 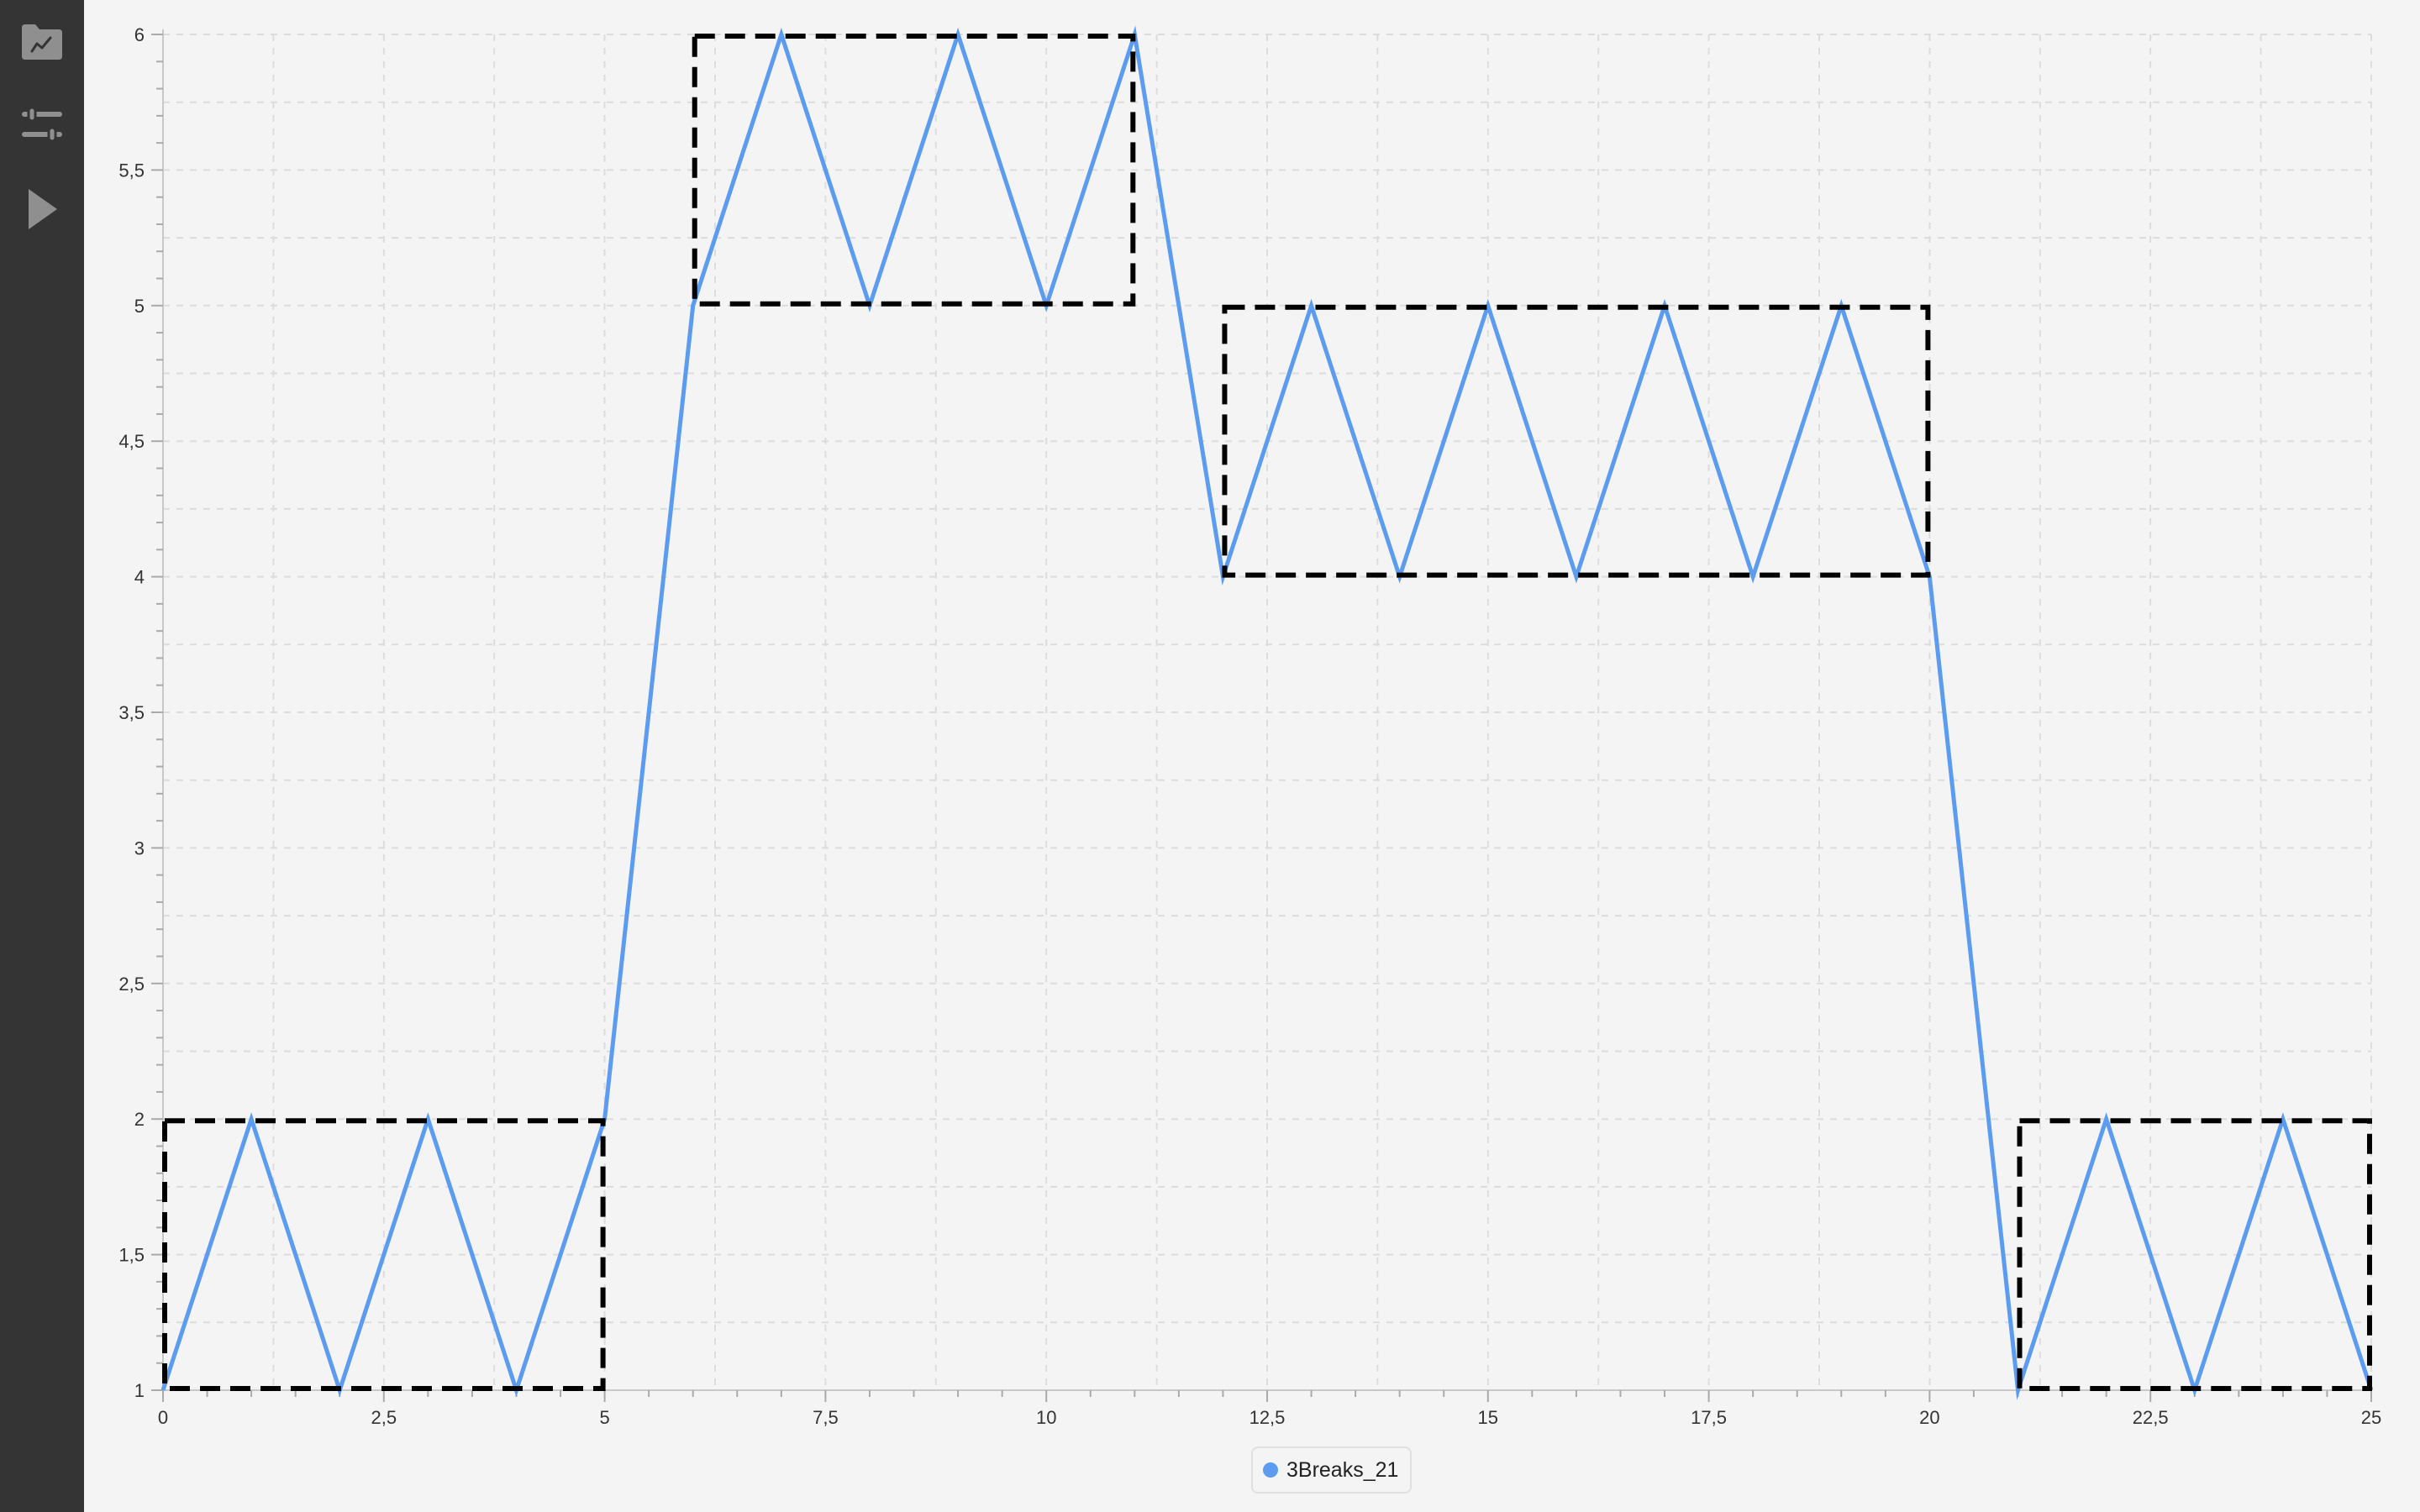 What do you see at coordinates (2151, 1417) in the screenshot?
I see `x-tick-label: 22,5` at bounding box center [2151, 1417].